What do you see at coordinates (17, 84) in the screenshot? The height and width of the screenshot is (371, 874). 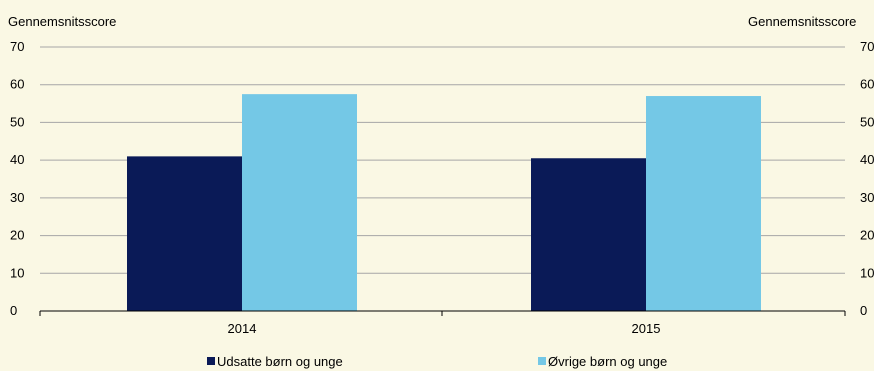 I see `y-tick-label-left: 60` at bounding box center [17, 84].